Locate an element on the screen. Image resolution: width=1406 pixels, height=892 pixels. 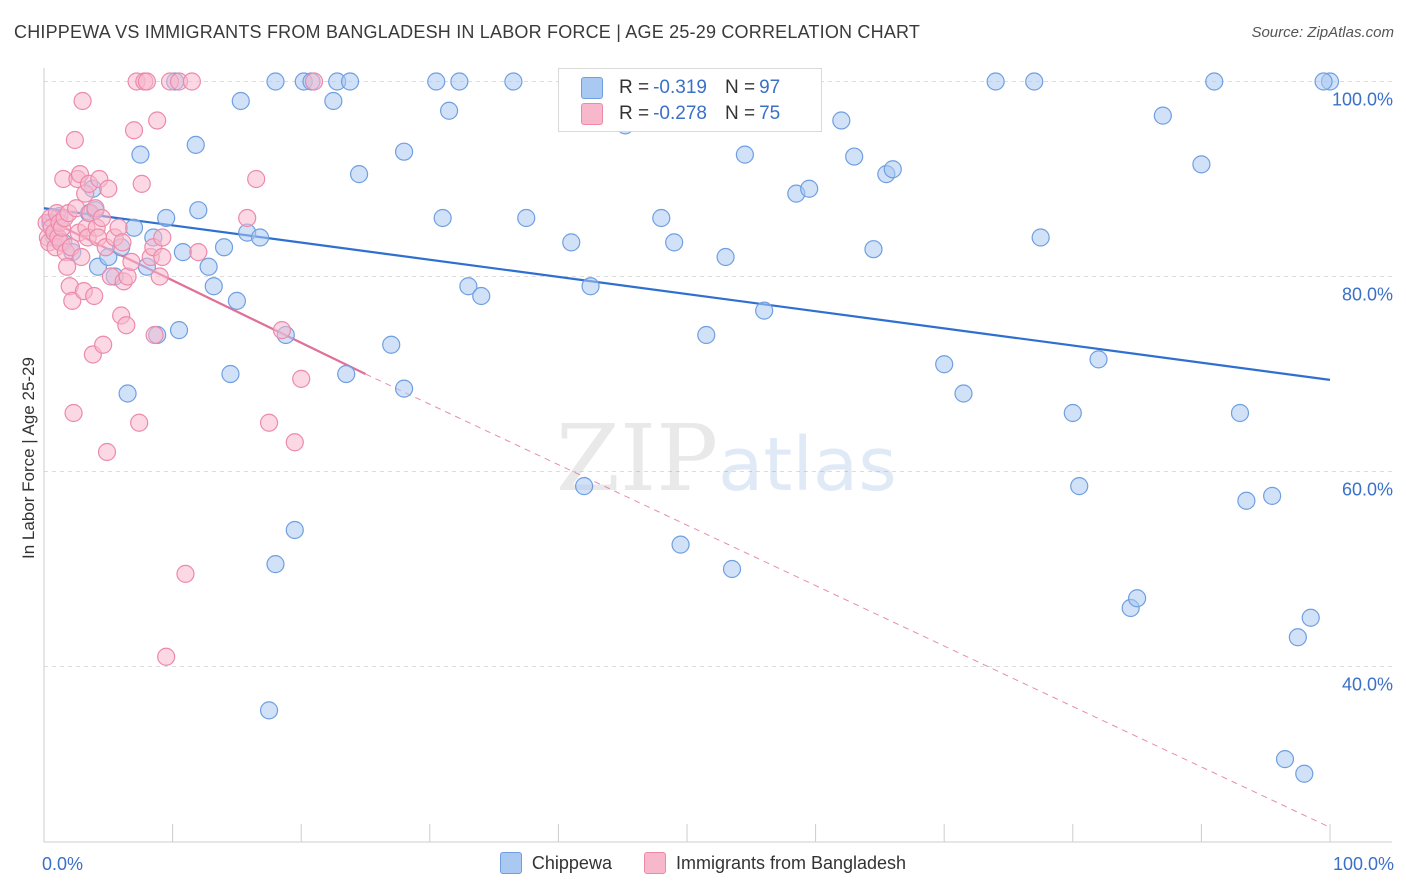
legend-item-chippewa: Chippewa is located at coordinates (555, 863).